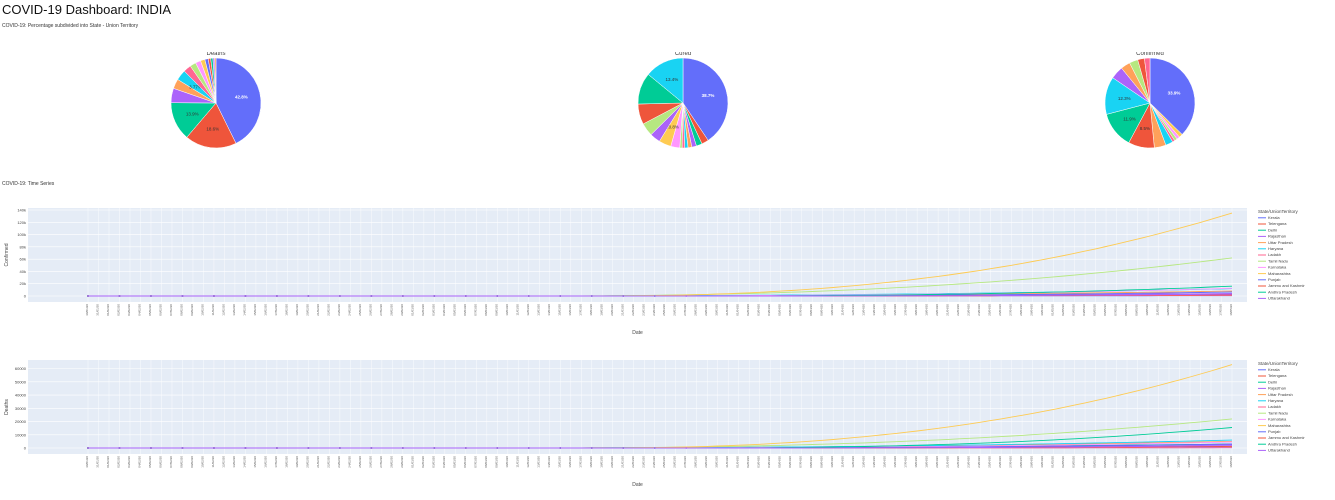  I want to click on x-tick-label: 23/04/20, so click(969, 310).